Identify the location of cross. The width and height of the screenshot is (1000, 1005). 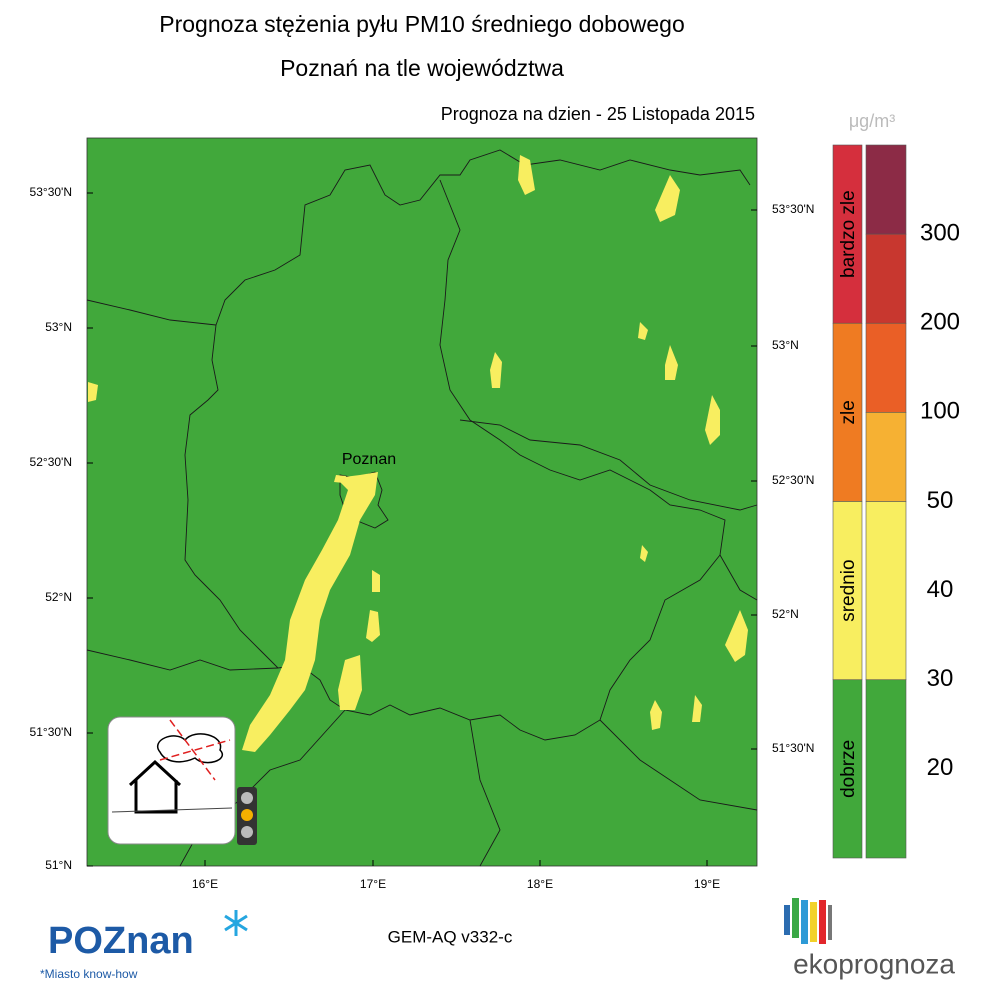
(195, 750).